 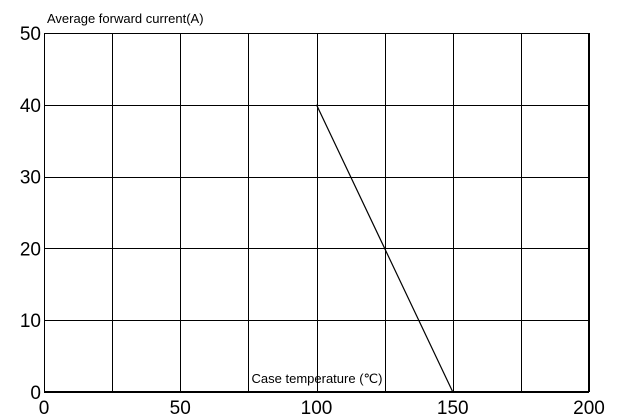 I want to click on y-tick-label-30: 30, so click(x=30, y=178).